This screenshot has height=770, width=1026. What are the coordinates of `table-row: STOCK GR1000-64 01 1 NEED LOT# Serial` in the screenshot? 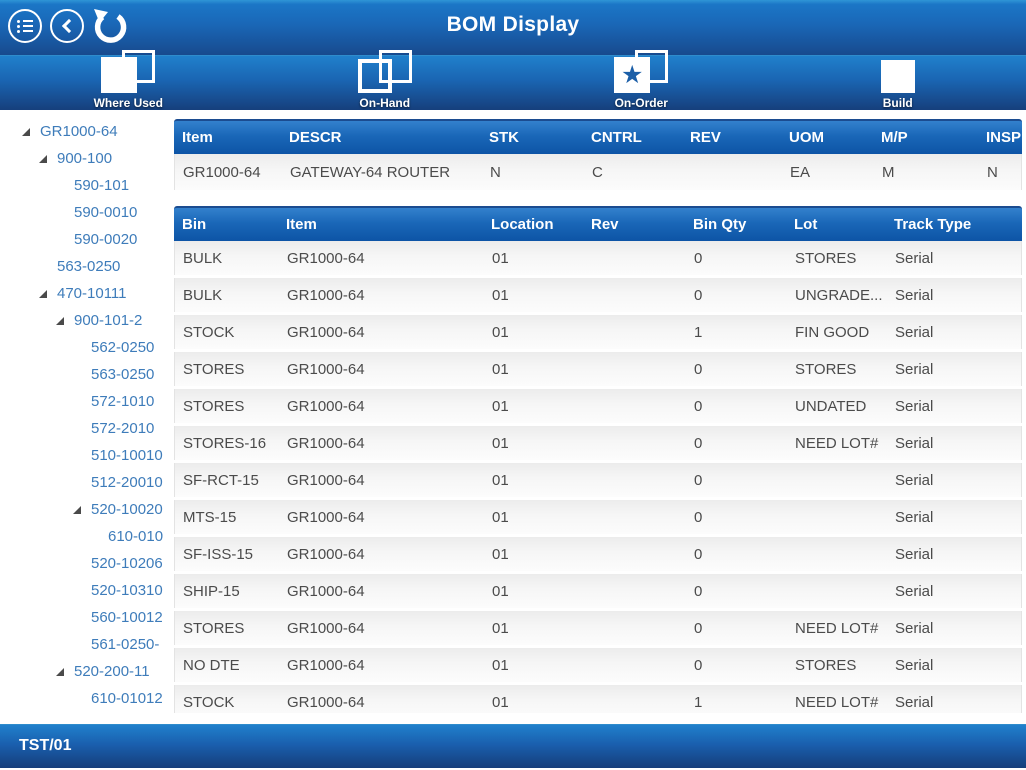 It's located at (598, 699).